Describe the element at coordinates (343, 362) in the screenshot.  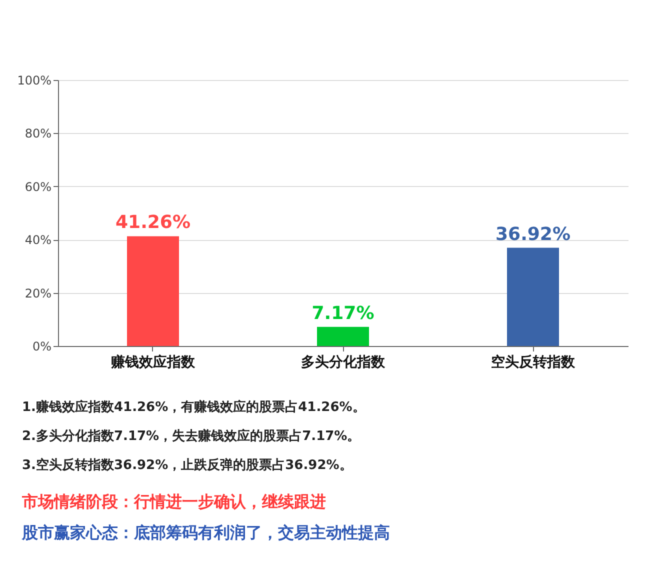
I see `x-tick-label: 多头分化指数` at that location.